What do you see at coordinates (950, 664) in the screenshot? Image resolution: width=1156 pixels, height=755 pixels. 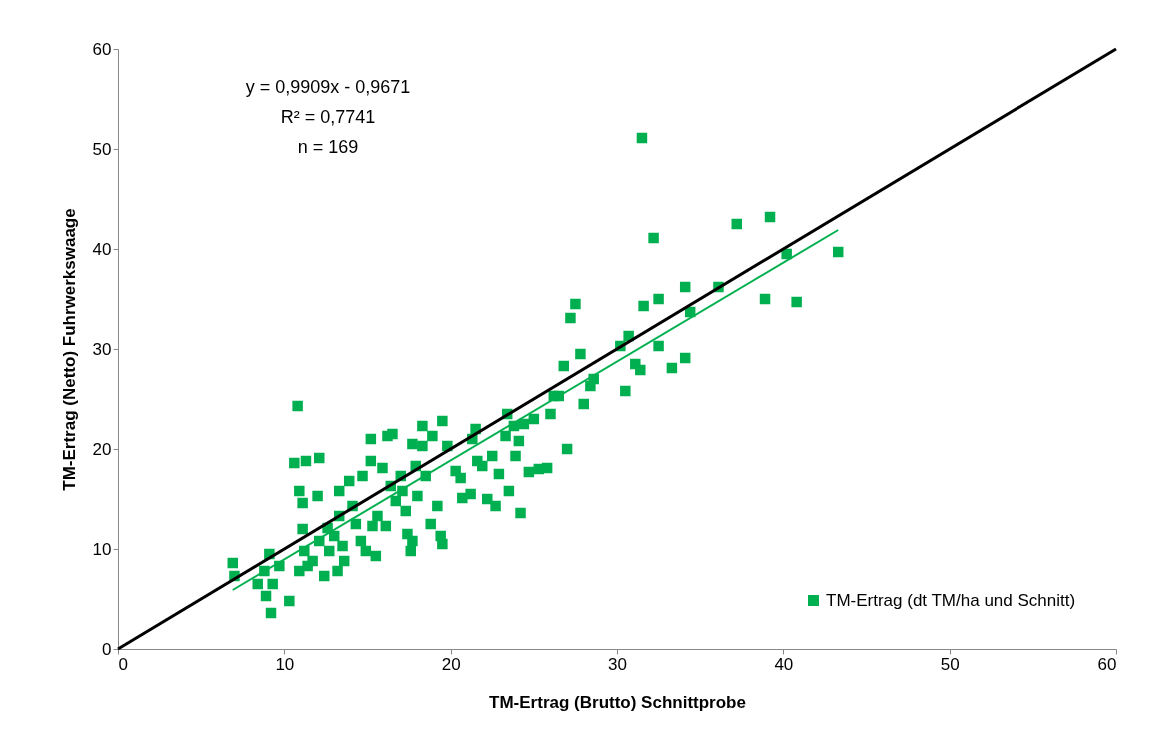 I see `x-tick-label: 50` at bounding box center [950, 664].